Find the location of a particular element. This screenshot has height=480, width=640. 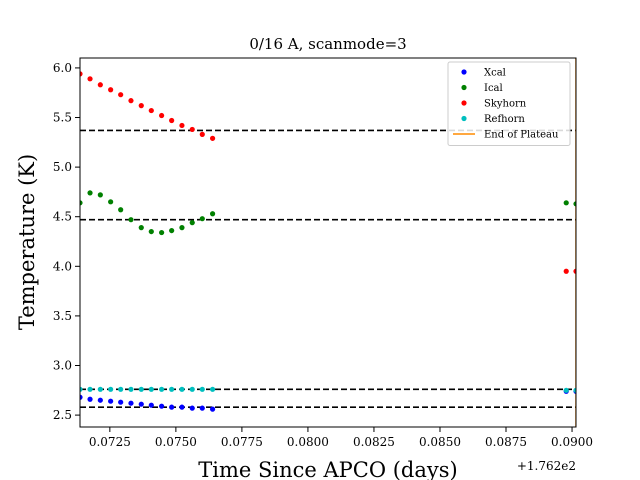

x-tick-label: 0.0900 is located at coordinates (572, 442).